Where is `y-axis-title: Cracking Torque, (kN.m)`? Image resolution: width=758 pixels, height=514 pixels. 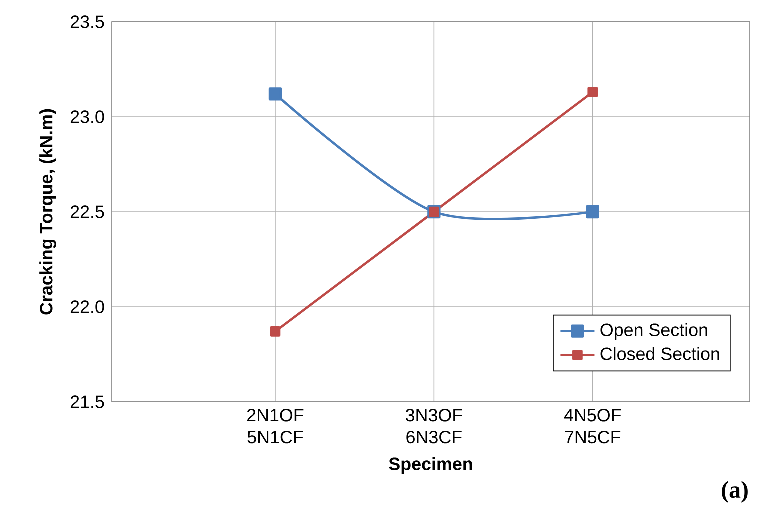
y-axis-title: Cracking Torque, (kN.m) is located at coordinates (48, 212).